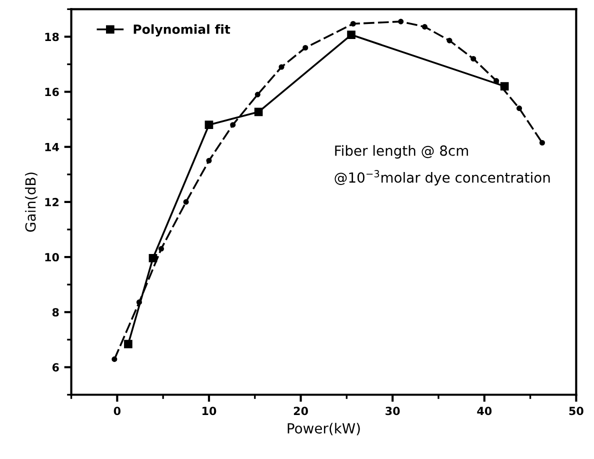 The height and width of the screenshot is (459, 594). Describe the element at coordinates (55, 312) in the screenshot. I see `y-tick-label: 8` at that location.